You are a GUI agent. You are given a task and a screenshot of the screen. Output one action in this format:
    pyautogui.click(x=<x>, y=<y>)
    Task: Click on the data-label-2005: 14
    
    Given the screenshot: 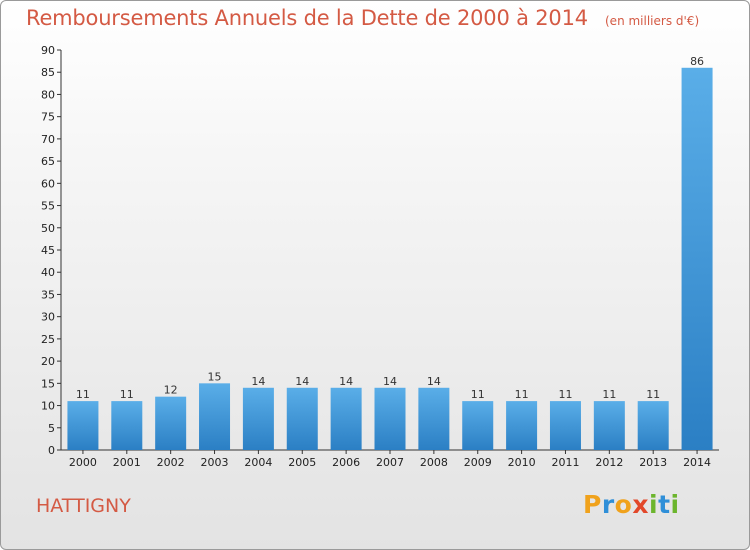 What is the action you would take?
    pyautogui.click(x=302, y=381)
    